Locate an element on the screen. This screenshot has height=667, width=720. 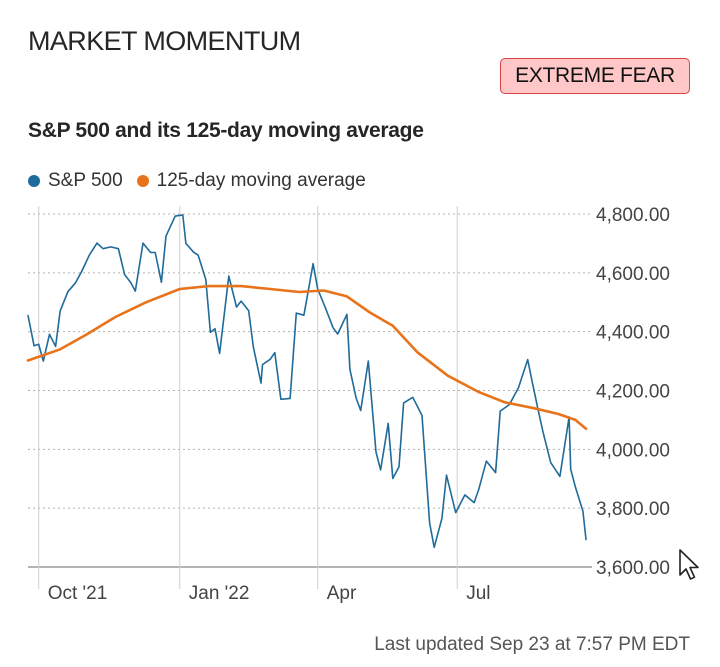
x-tick-label: Jul is located at coordinates (478, 593).